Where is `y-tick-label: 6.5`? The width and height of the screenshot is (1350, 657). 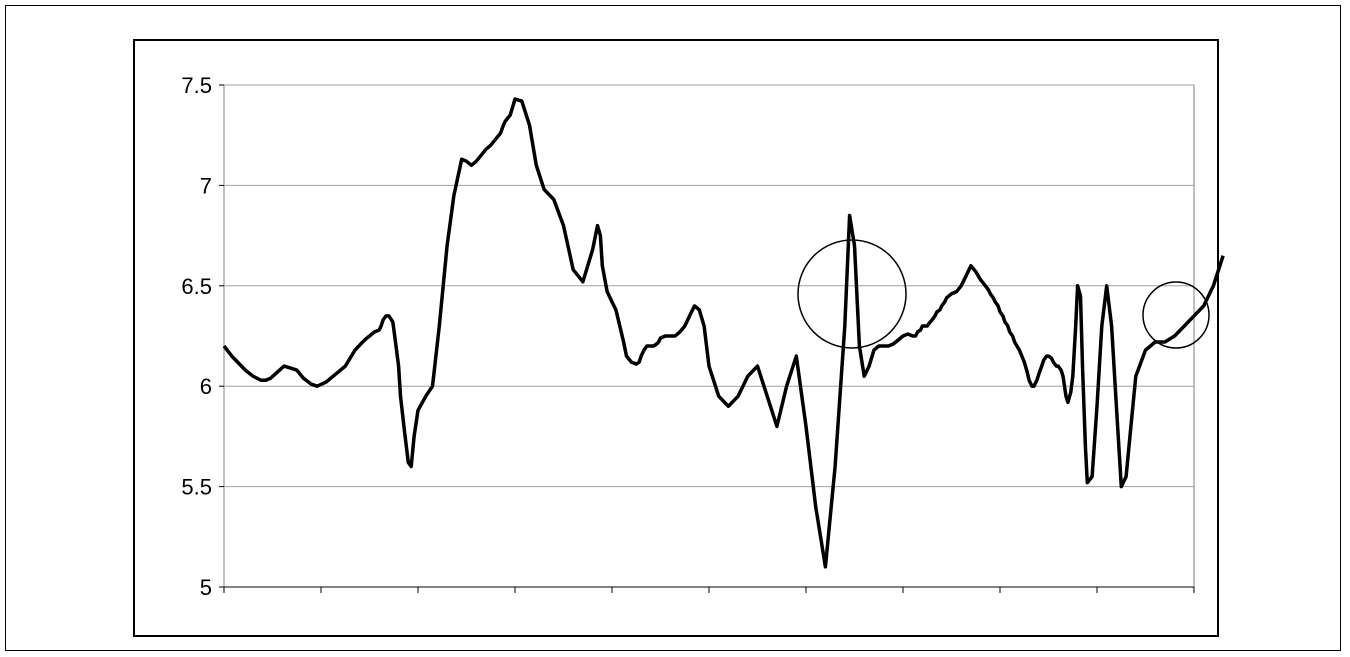
y-tick-label: 6.5 is located at coordinates (196, 286).